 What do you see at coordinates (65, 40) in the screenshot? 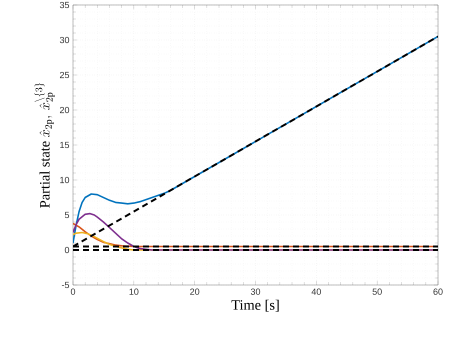
I see `y-tick-label: 30` at bounding box center [65, 40].